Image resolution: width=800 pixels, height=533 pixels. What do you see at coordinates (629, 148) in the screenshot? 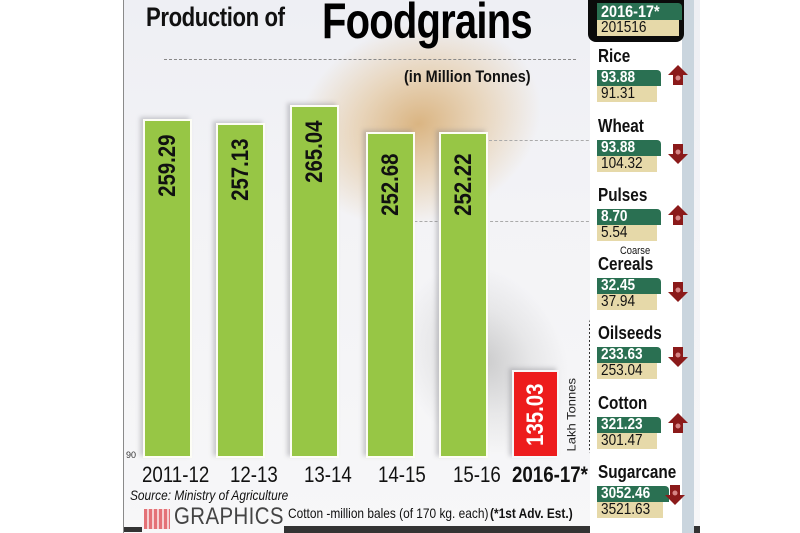
I see `wheat-current: 93.88` at bounding box center [629, 148].